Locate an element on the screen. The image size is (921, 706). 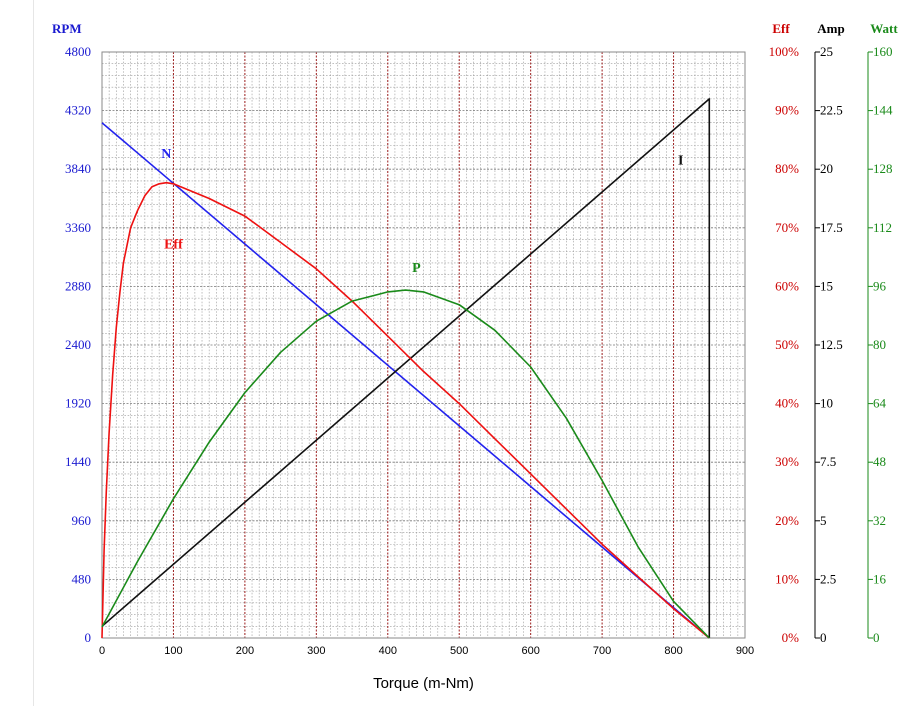
watt-tick-label: 160 is located at coordinates (883, 51).